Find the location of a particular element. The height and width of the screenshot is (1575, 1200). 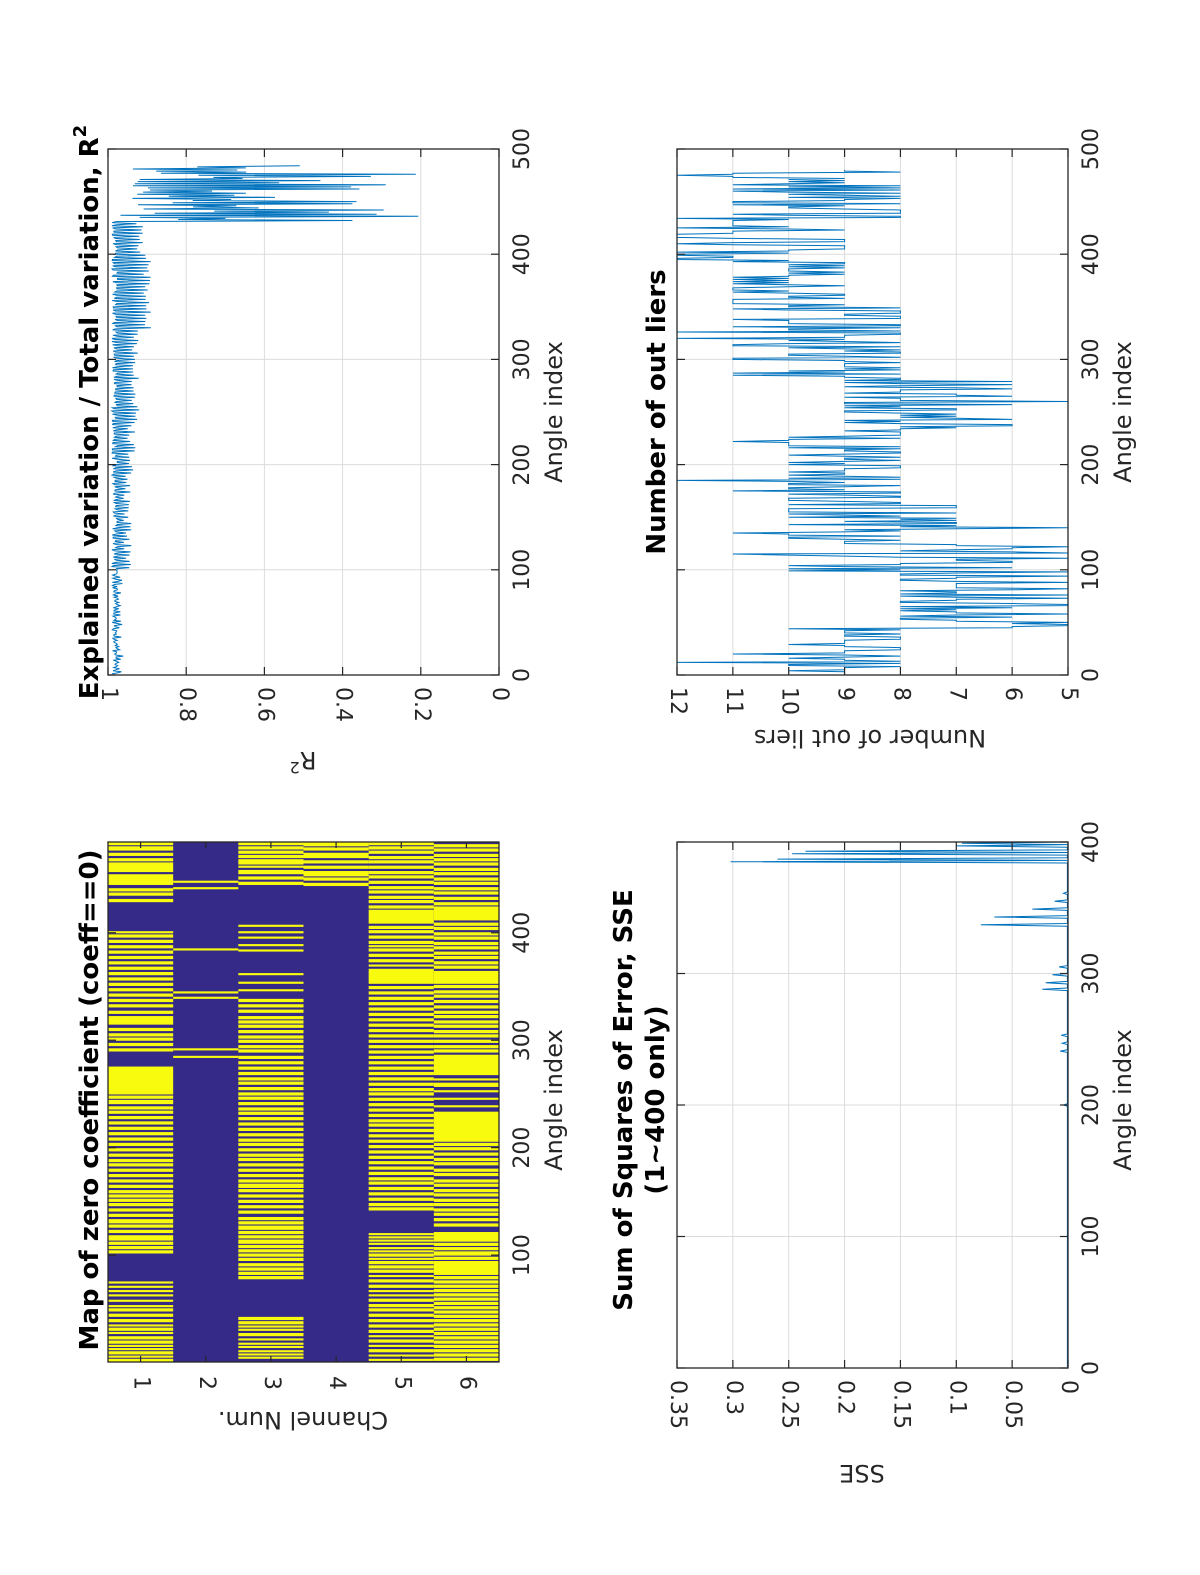

x-tick-label: 300 is located at coordinates (1091, 359).